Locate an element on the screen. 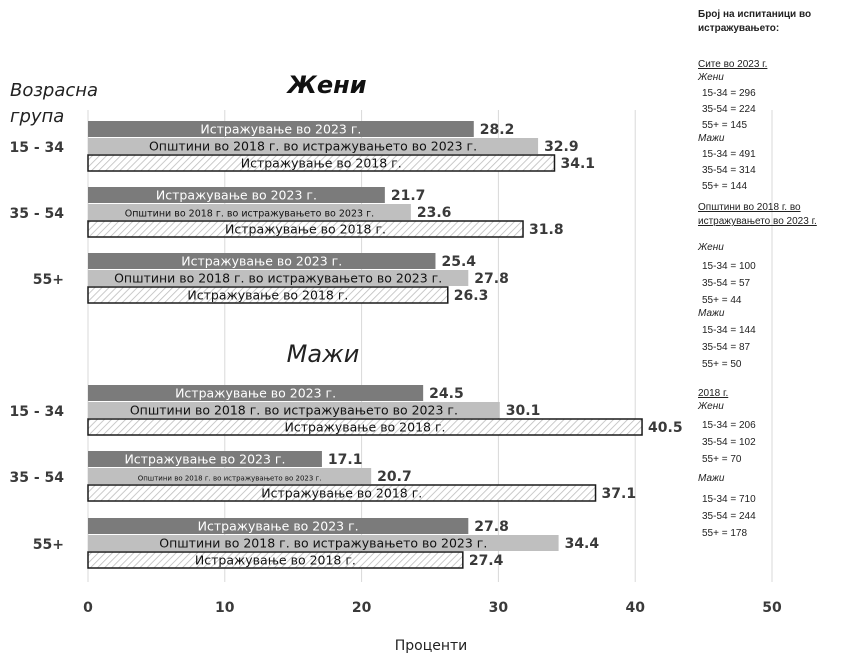  x-tick-label: 30 is located at coordinates (499, 608).